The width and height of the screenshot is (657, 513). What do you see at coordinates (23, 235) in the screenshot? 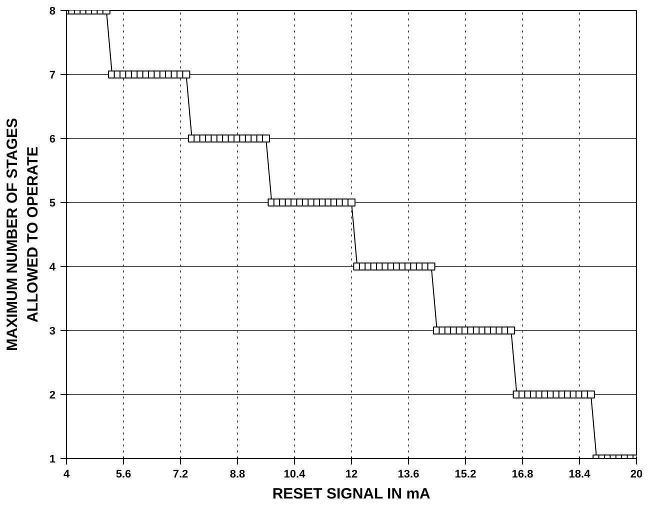
I see `y-axis-title: MAXIMUM NUMBER OF STAGES ALLOWED TO OPERATE` at bounding box center [23, 235].